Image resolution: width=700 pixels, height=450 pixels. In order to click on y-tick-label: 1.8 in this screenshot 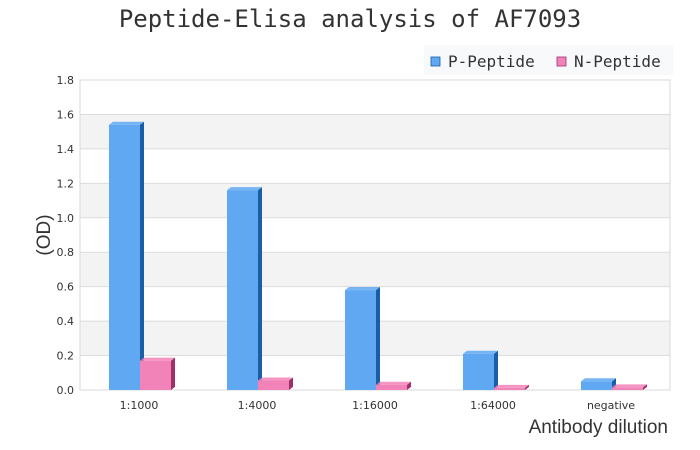, I will do `click(66, 80)`.